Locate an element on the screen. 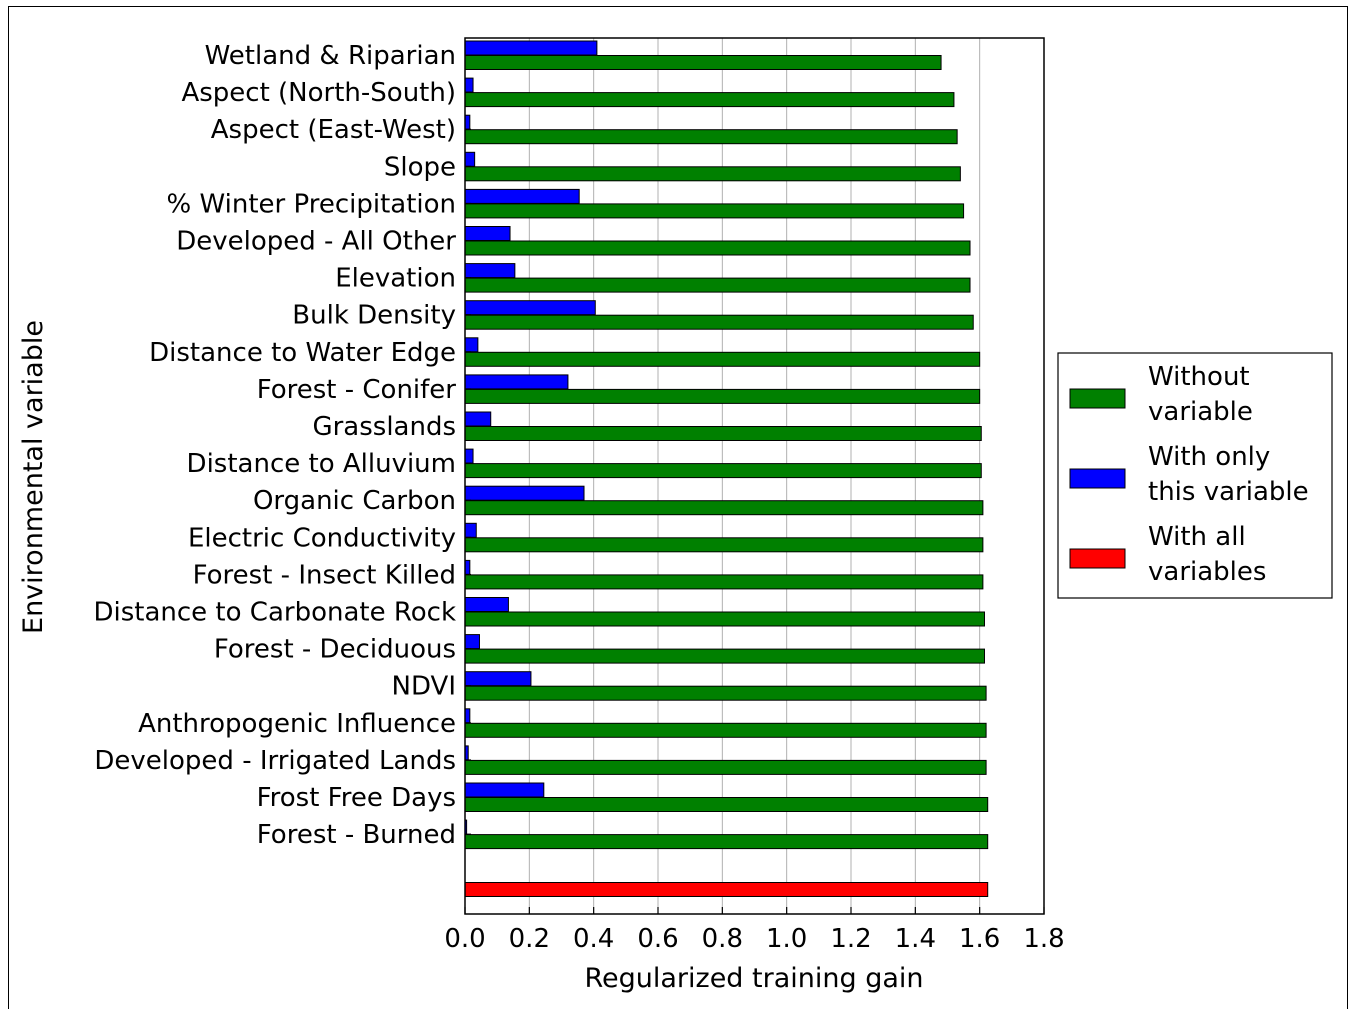  x-tick-label: 0.2 is located at coordinates (529, 939).